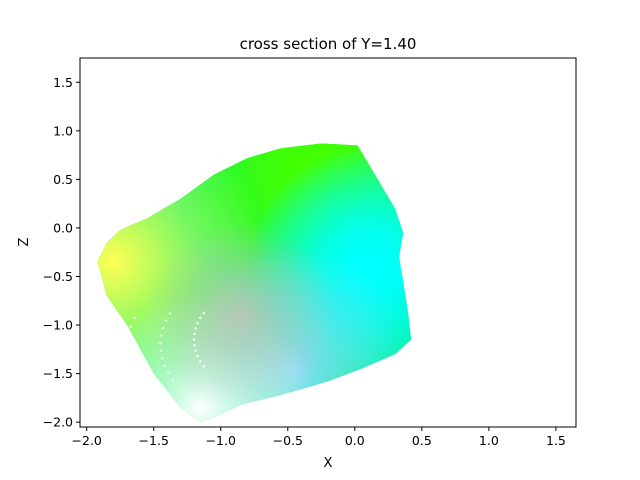  Describe the element at coordinates (556, 440) in the screenshot. I see `x-tick-label: 1.5` at that location.